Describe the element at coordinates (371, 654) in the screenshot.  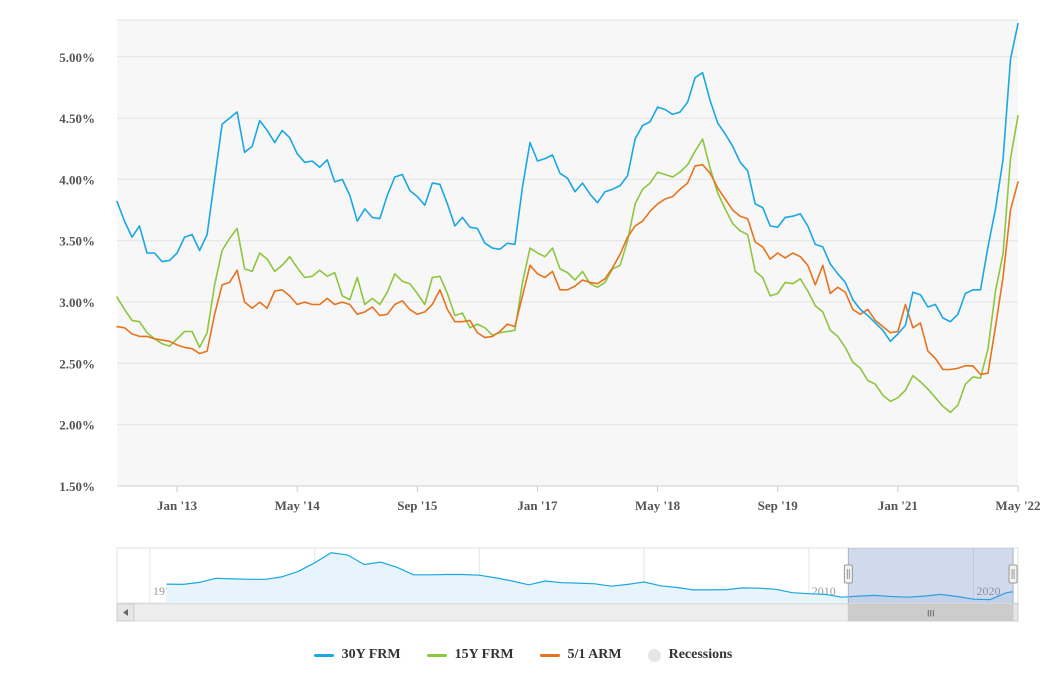
I see `legend-label-30y-frm: 30Y FRM` at that location.